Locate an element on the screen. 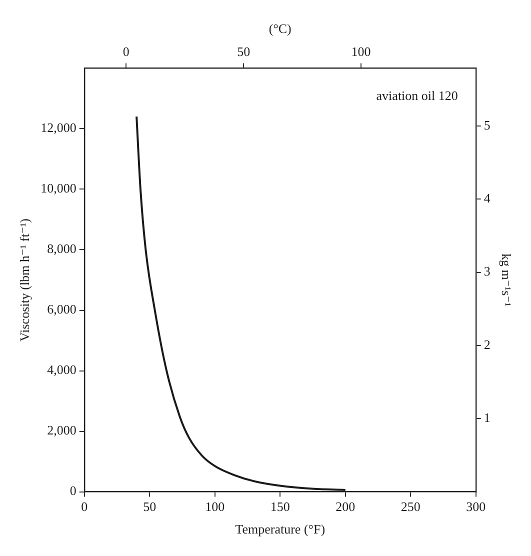  y-tick-label: 2,000 is located at coordinates (61, 430).